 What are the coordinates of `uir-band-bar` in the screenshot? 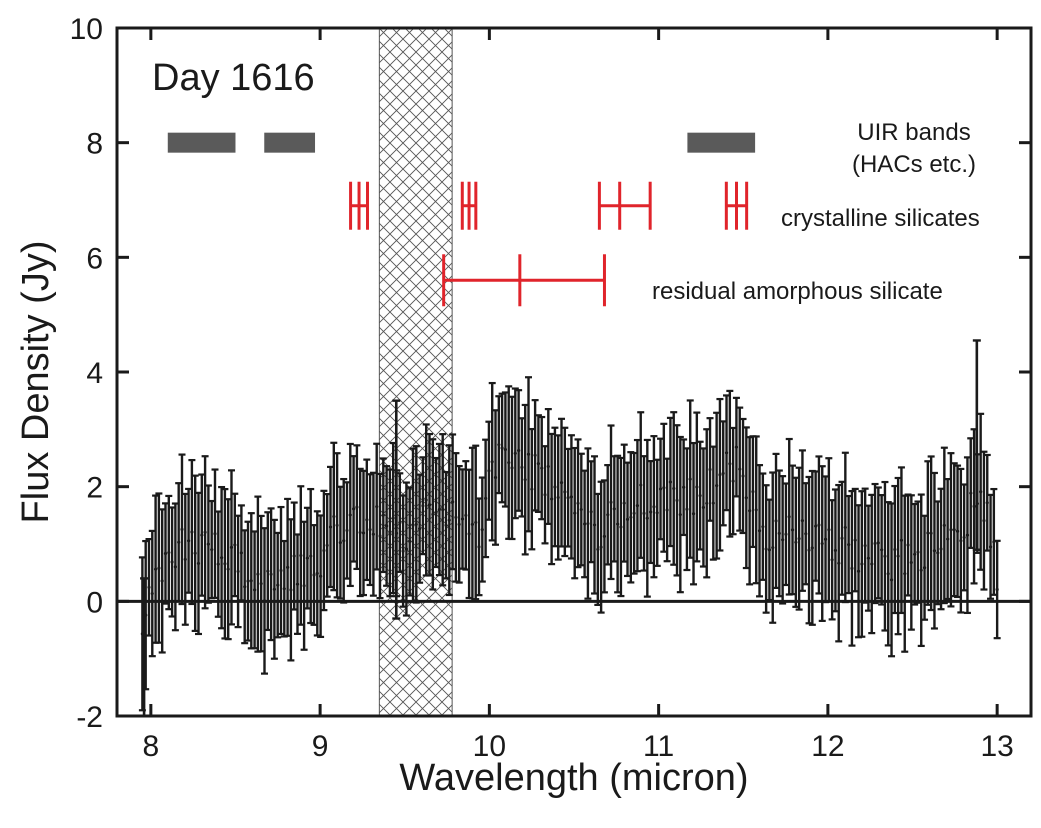 It's located at (721, 142).